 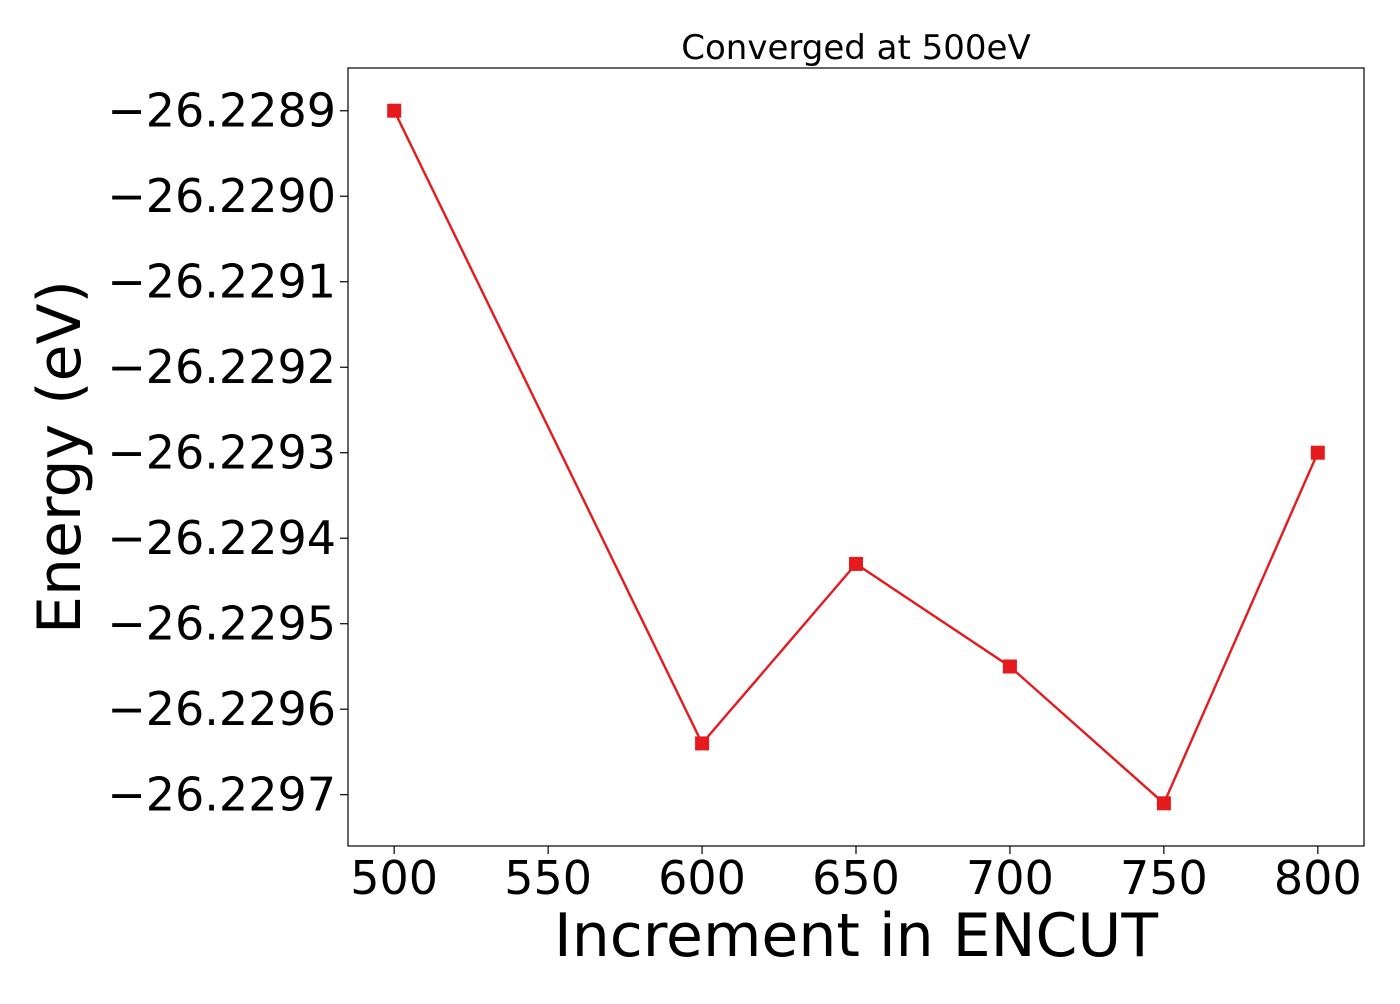 What do you see at coordinates (221, 795) in the screenshot?
I see `y-tick-label: −26.2297` at bounding box center [221, 795].